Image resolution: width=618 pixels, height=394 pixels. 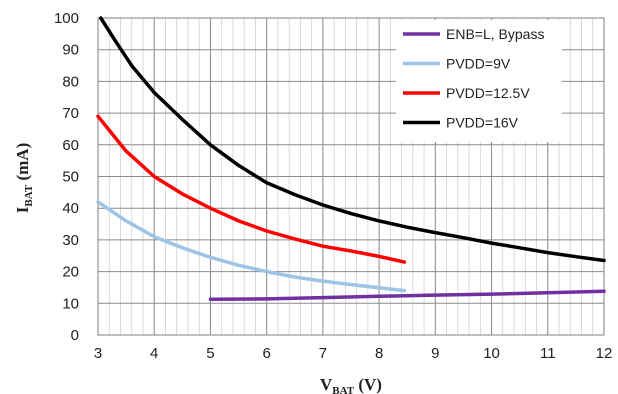 What do you see at coordinates (70, 50) in the screenshot?
I see `y-tick-label: 90` at bounding box center [70, 50].